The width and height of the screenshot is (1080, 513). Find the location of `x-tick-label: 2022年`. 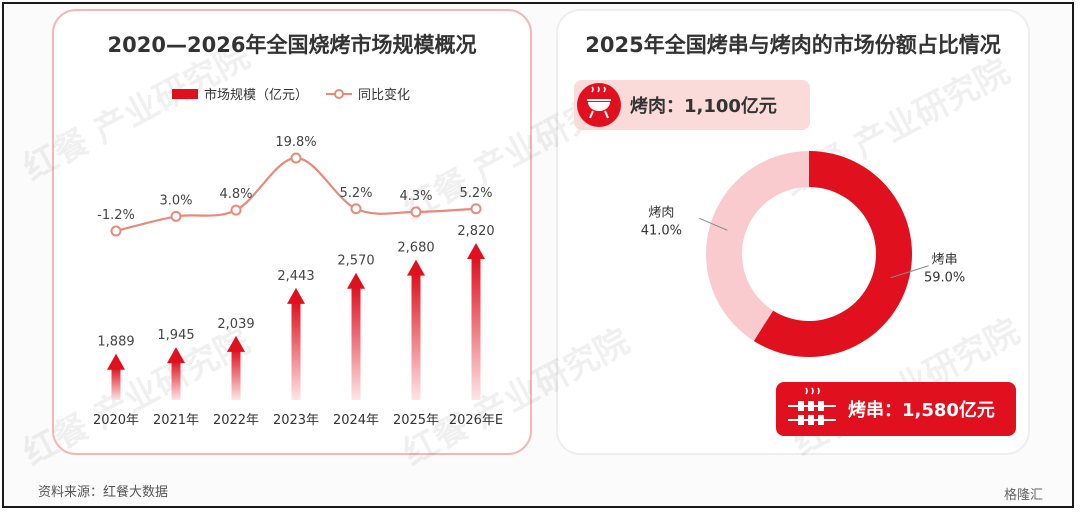

x-tick-label: 2022年 is located at coordinates (236, 420).